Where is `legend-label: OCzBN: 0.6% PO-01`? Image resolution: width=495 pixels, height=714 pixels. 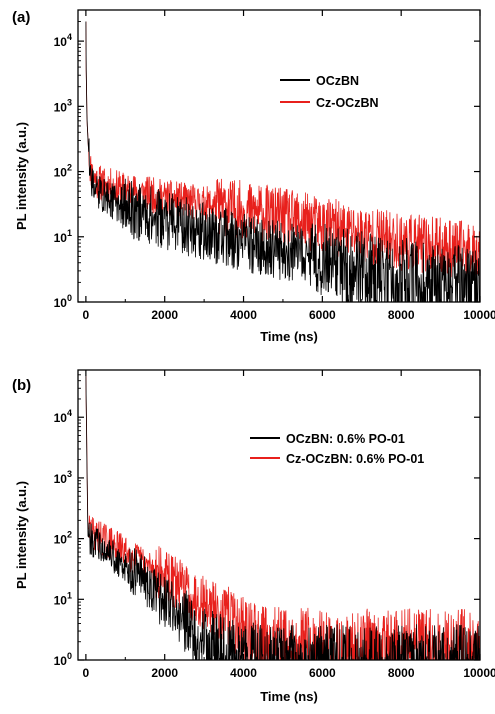 legend-label: OCzBN: 0.6% PO-01 is located at coordinates (345, 439).